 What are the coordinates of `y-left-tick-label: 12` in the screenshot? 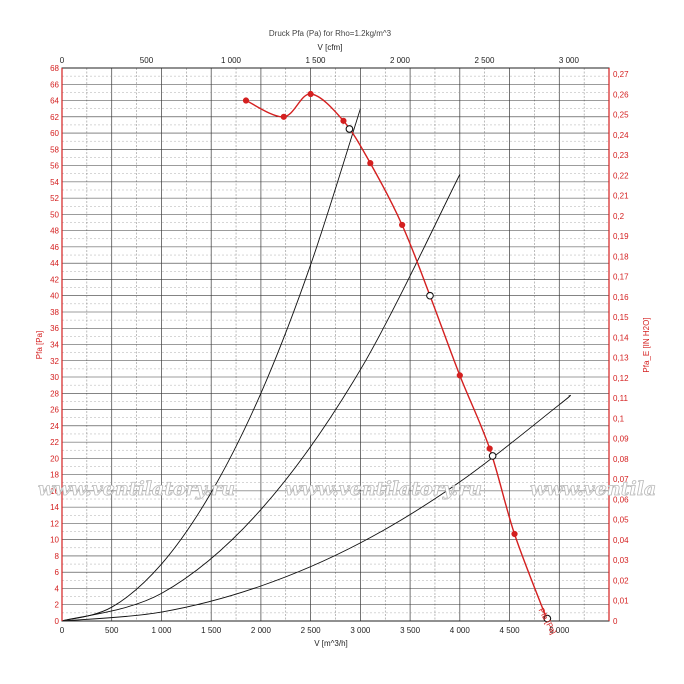 It's located at (54, 523).